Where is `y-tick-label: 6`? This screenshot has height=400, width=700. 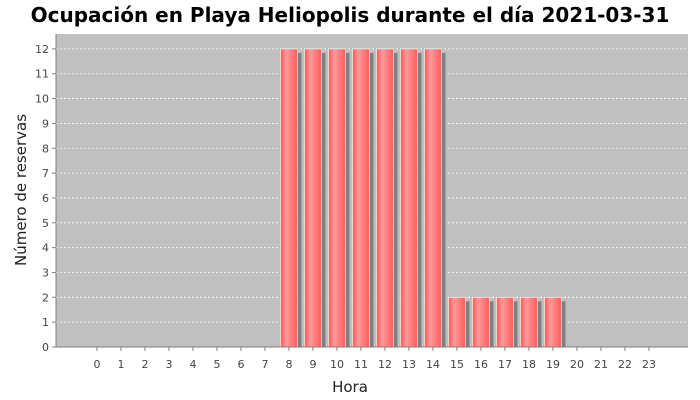
y-tick-label: 6 is located at coordinates (45, 198).